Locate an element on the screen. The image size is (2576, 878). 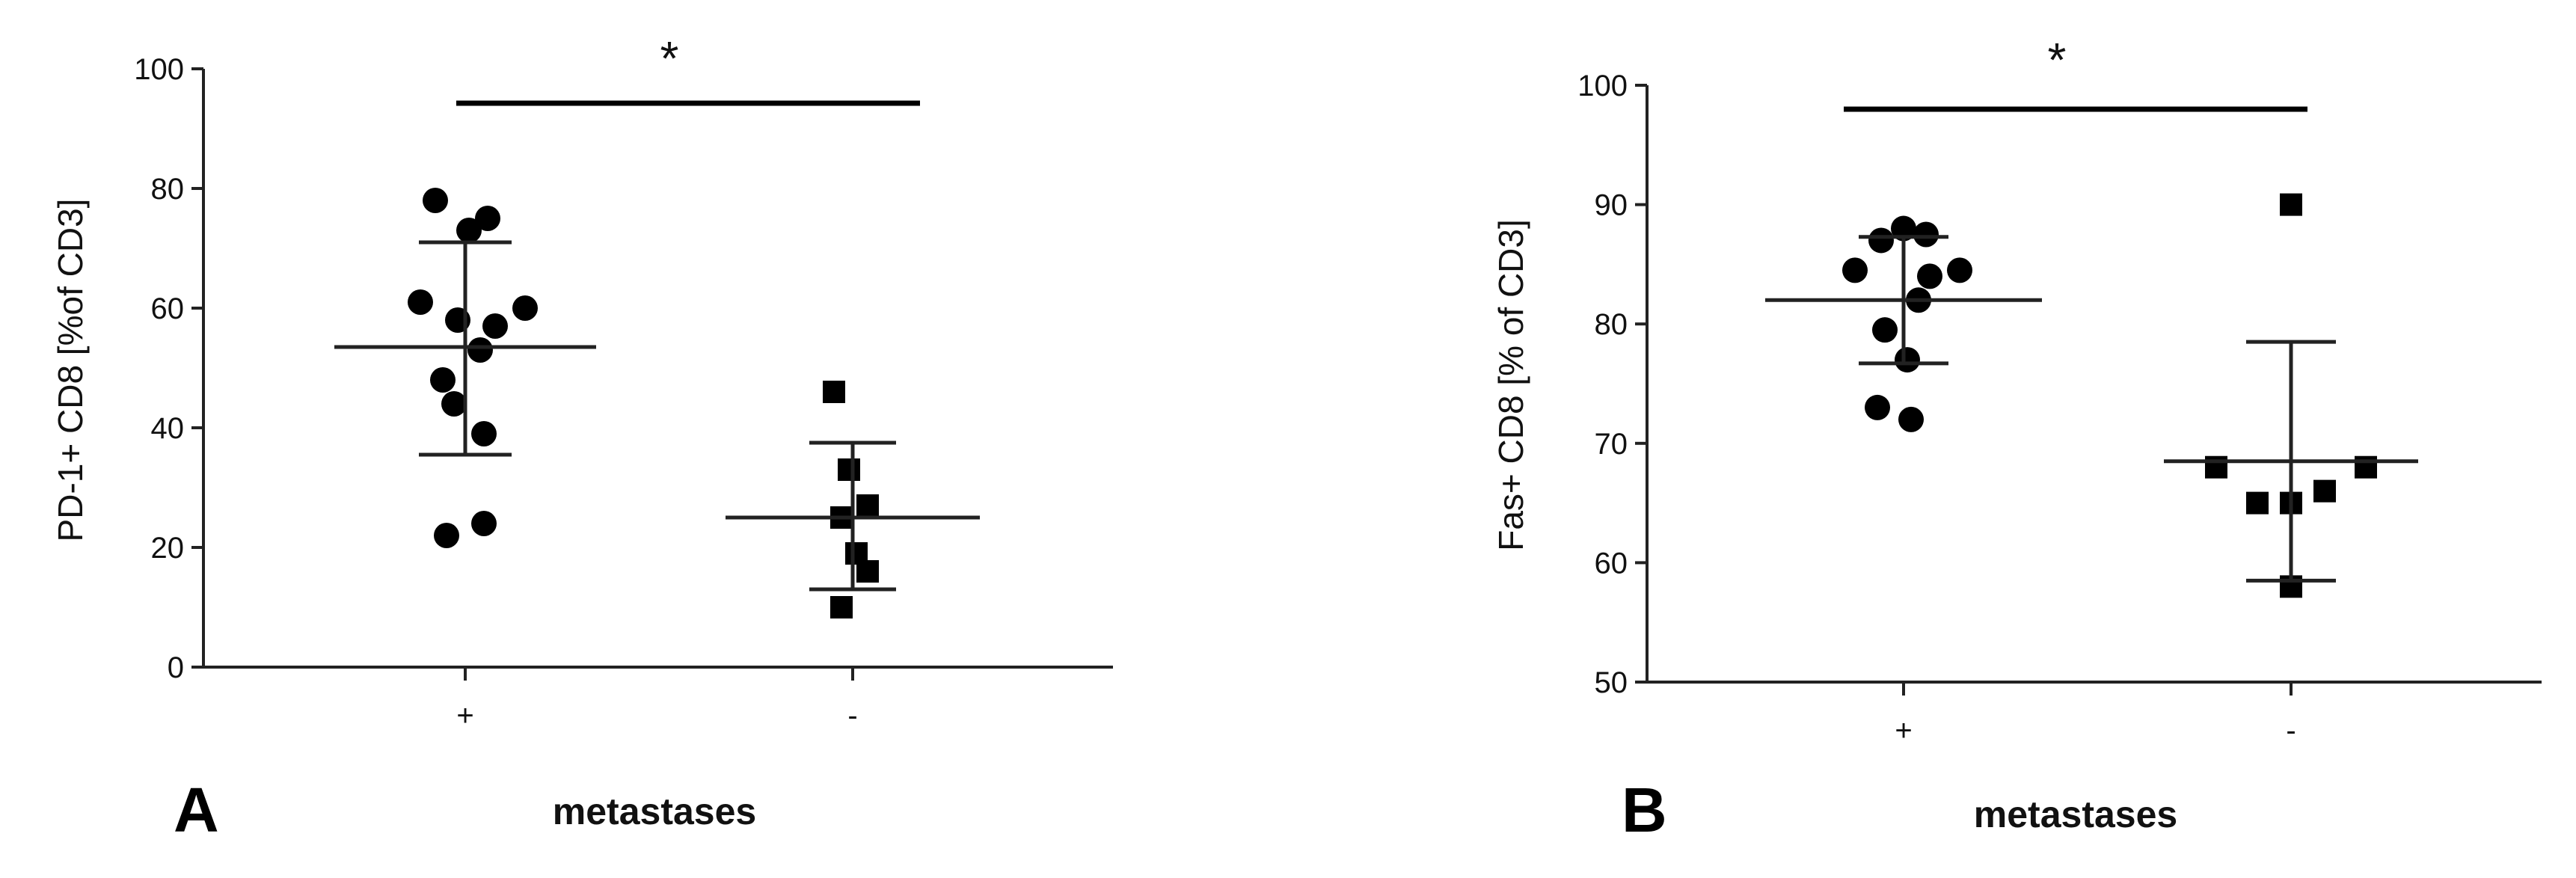
panel-b-significance-label: * is located at coordinates (2057, 60).